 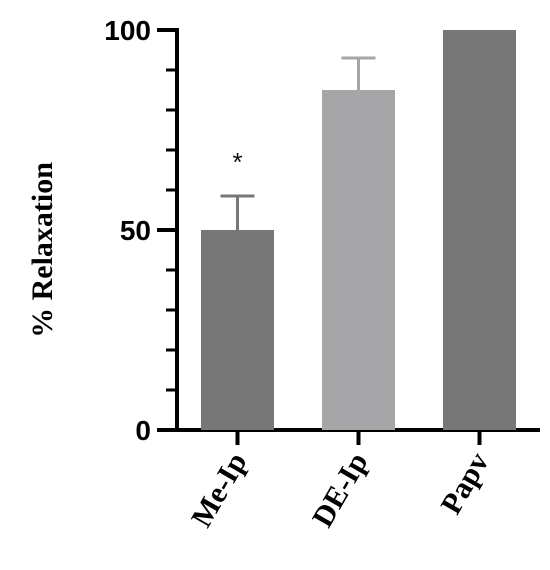 What do you see at coordinates (127, 30) in the screenshot?
I see `y-tick-label-2: 100` at bounding box center [127, 30].